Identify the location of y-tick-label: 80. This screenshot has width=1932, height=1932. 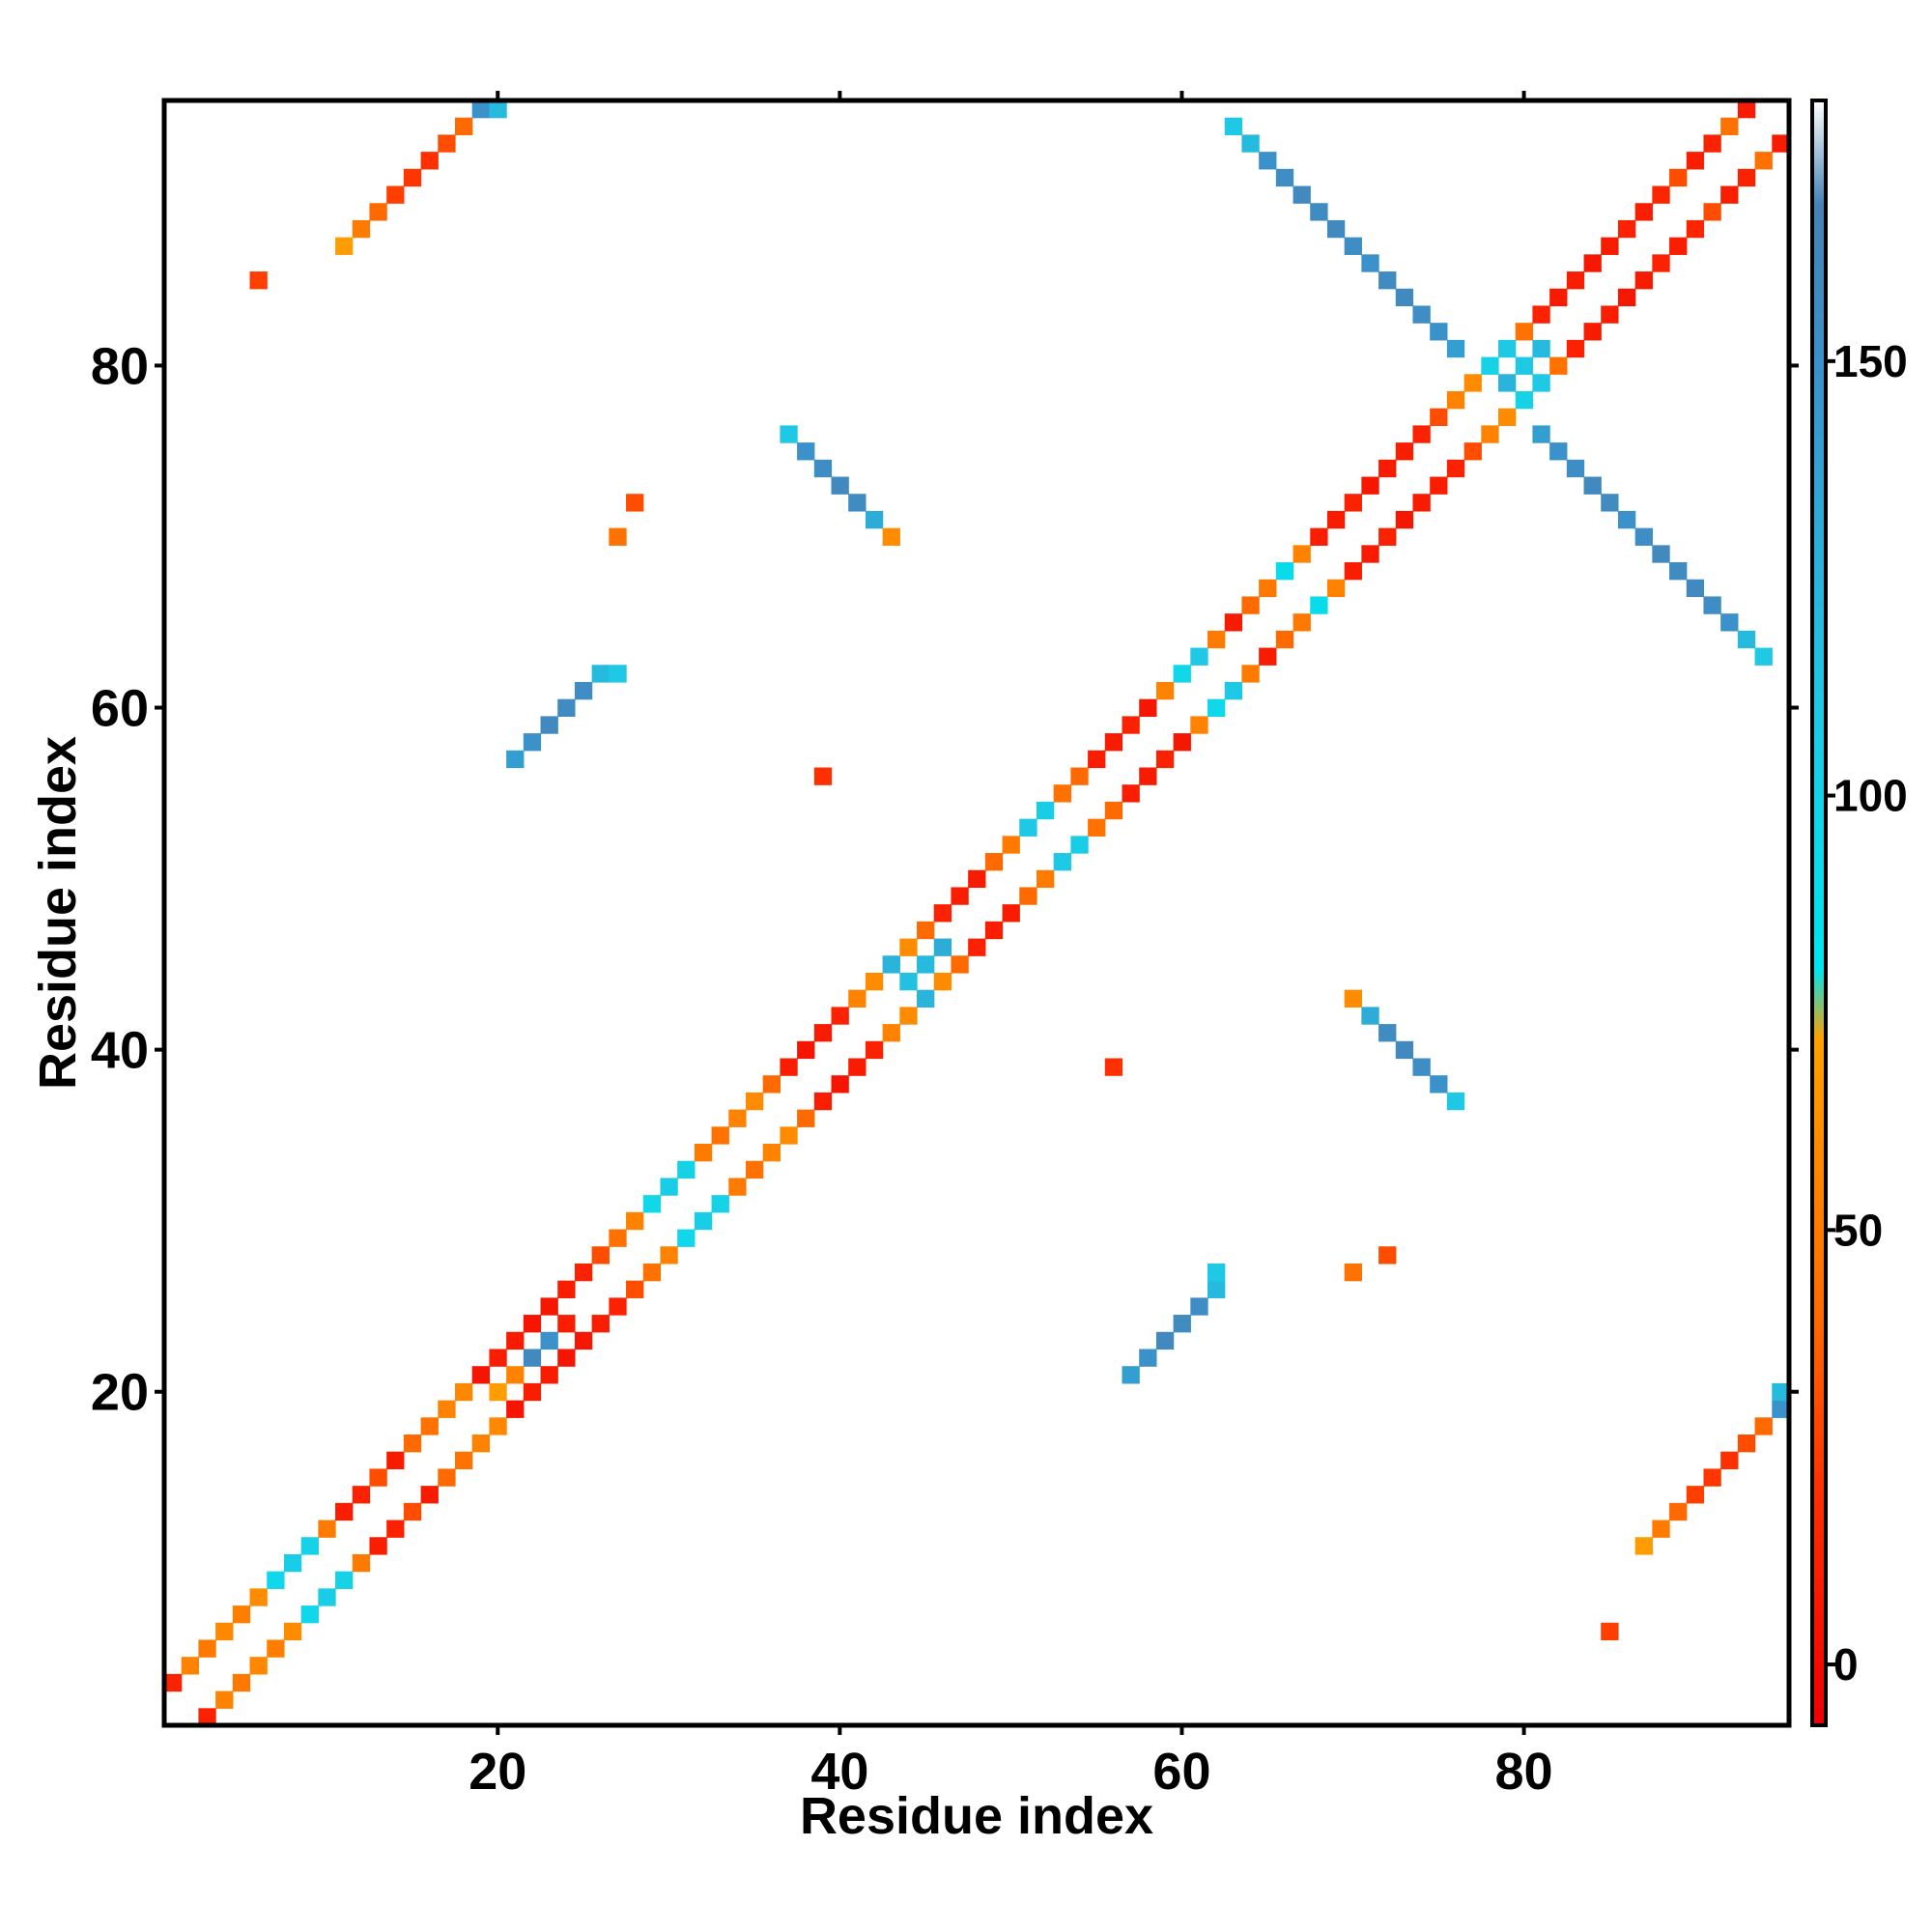
(120, 366).